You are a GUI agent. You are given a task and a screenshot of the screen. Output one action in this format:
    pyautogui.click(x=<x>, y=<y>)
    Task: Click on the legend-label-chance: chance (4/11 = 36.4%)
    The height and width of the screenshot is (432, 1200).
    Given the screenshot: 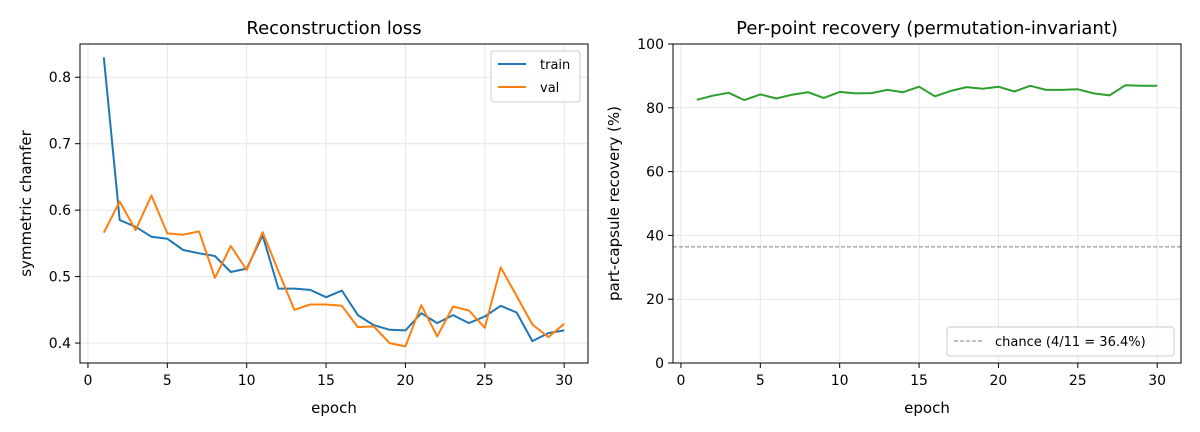 What is the action you would take?
    pyautogui.click(x=1070, y=342)
    